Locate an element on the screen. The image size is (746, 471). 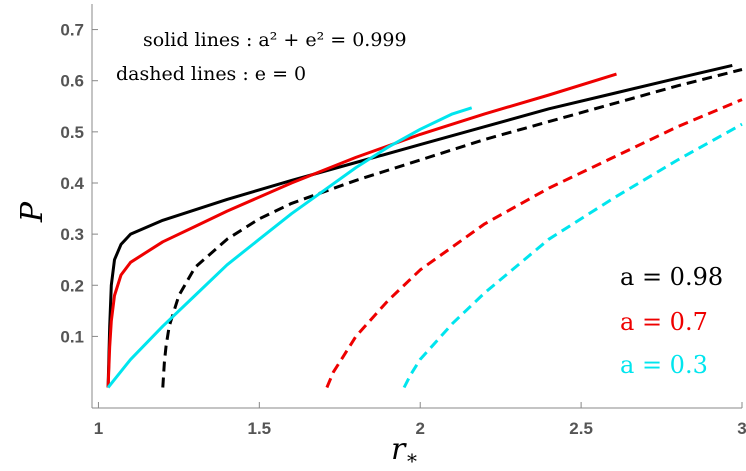
y-tick-label: 0.4 is located at coordinates (72, 183).